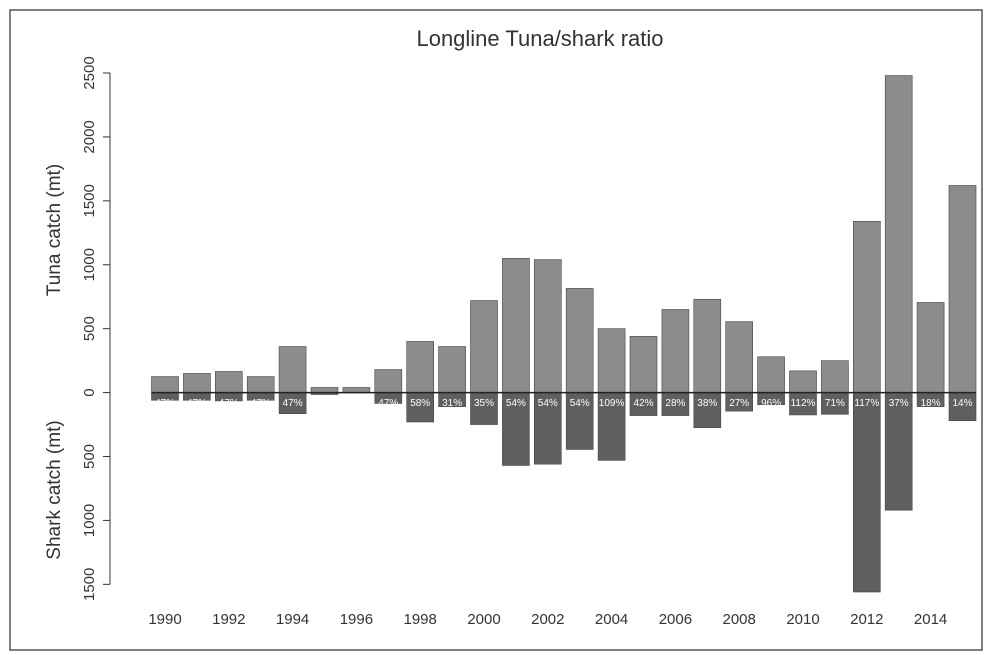 Image resolution: width=990 pixels, height=655 pixels. What do you see at coordinates (675, 619) in the screenshot?
I see `x-tick-label: 2006` at bounding box center [675, 619].